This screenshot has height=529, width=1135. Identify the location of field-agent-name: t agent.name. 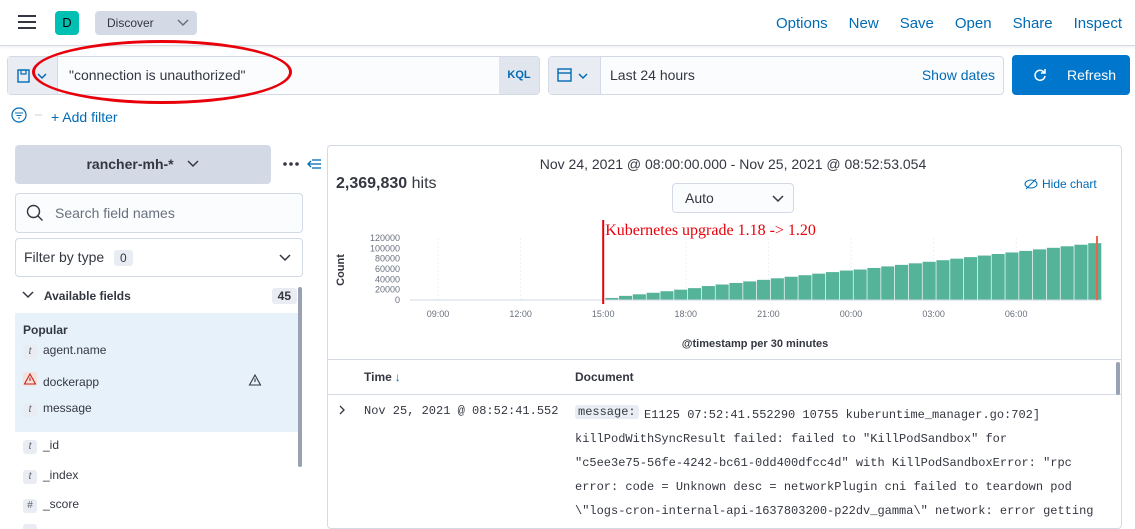
(64, 351).